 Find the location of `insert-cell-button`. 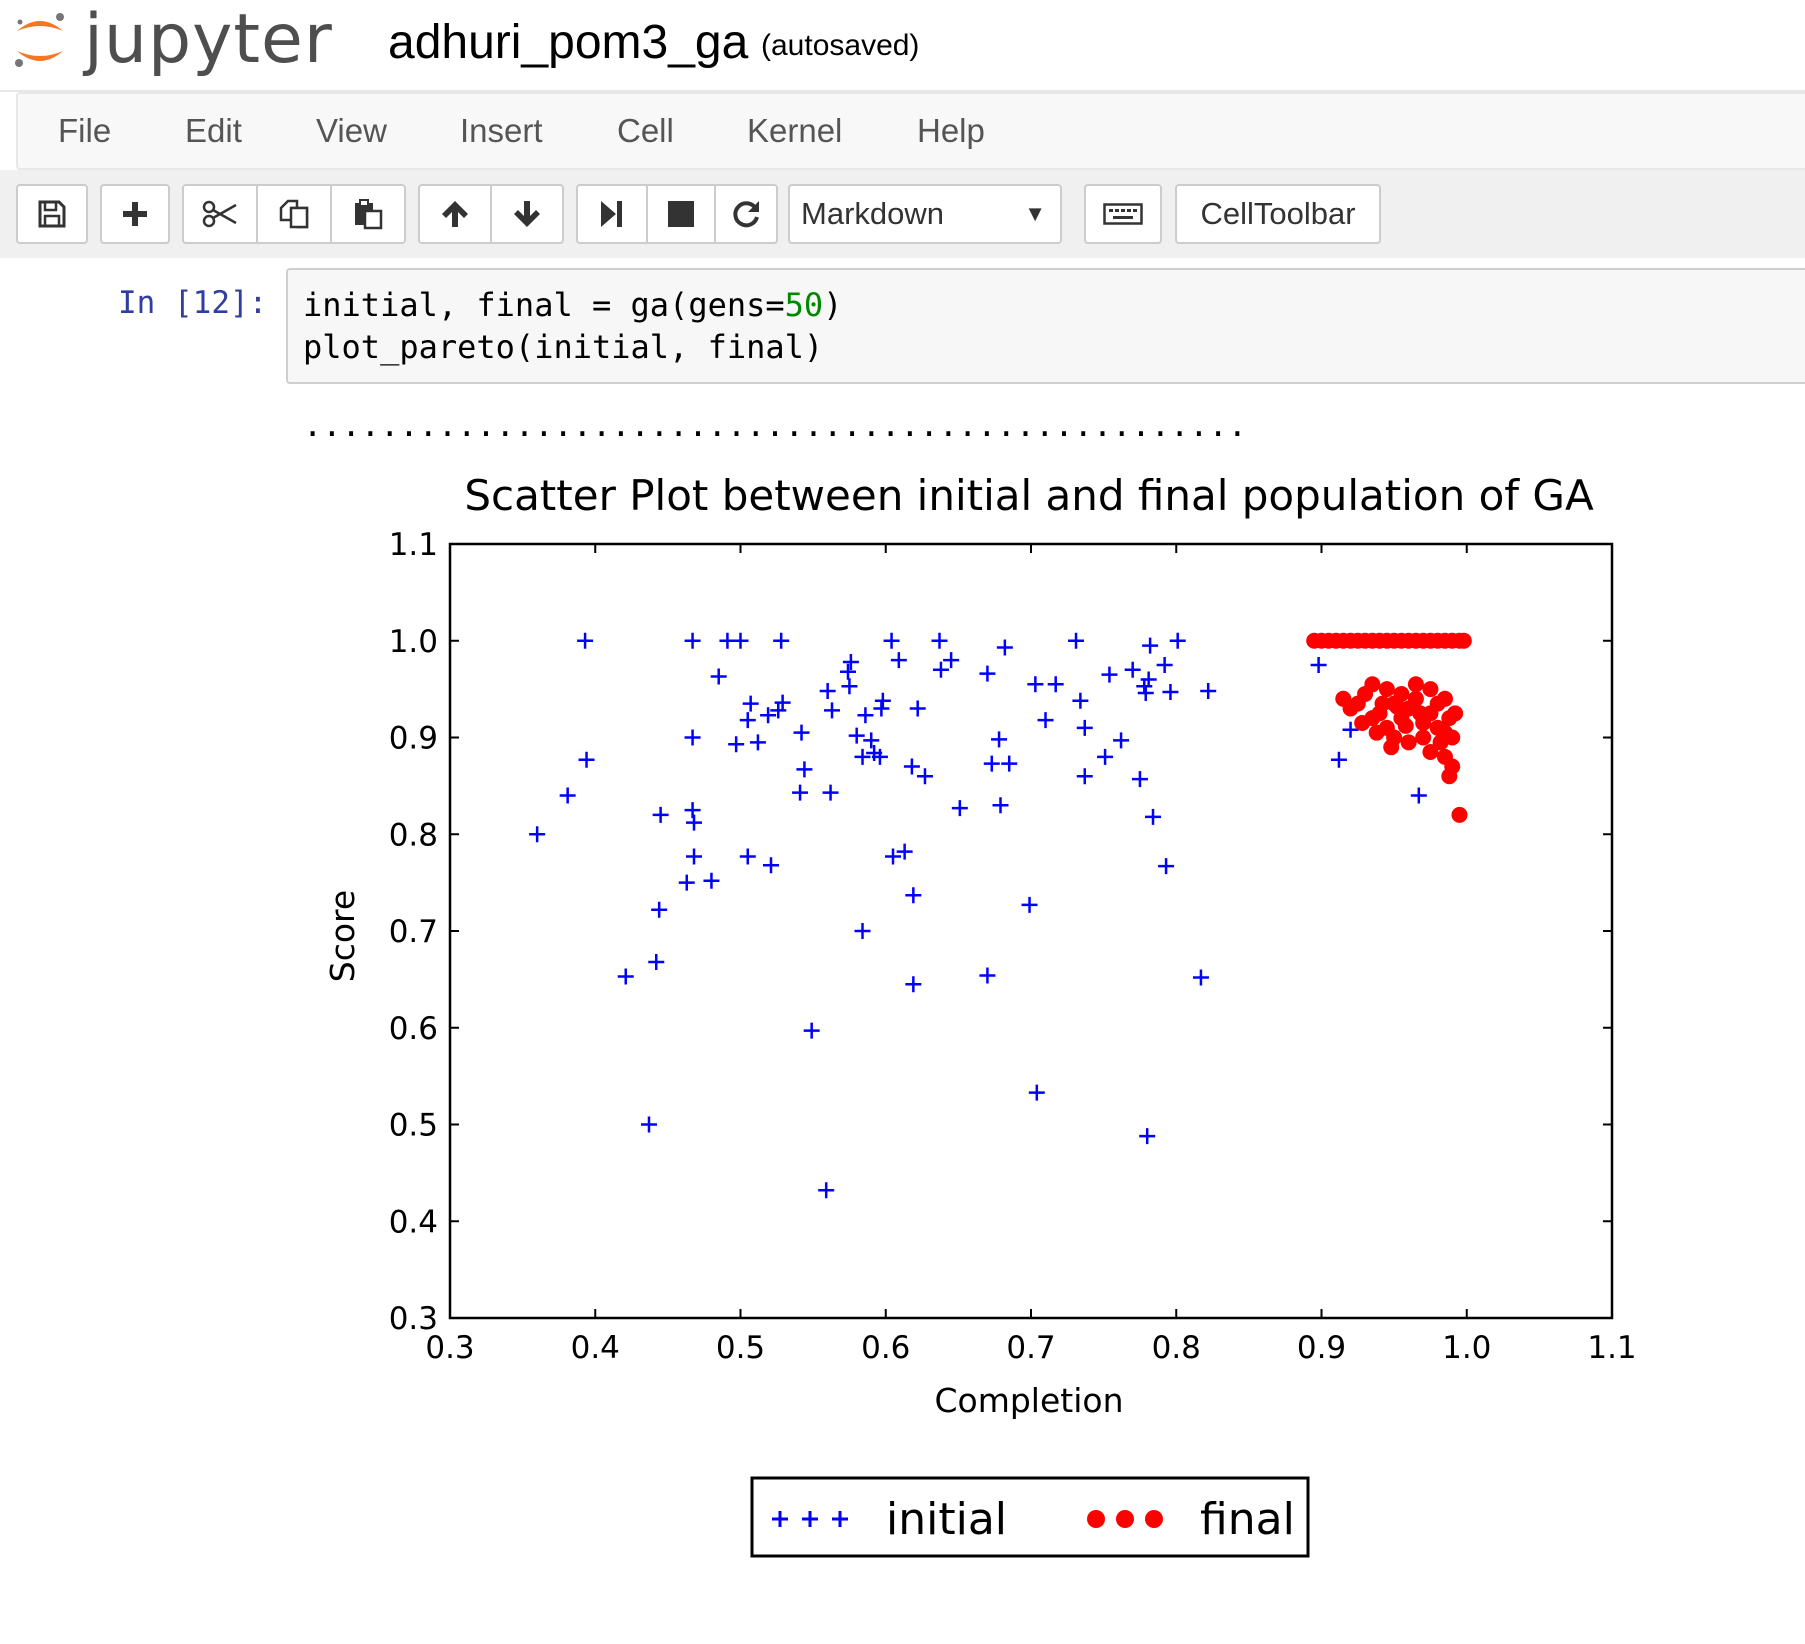

insert-cell-button is located at coordinates (135, 214).